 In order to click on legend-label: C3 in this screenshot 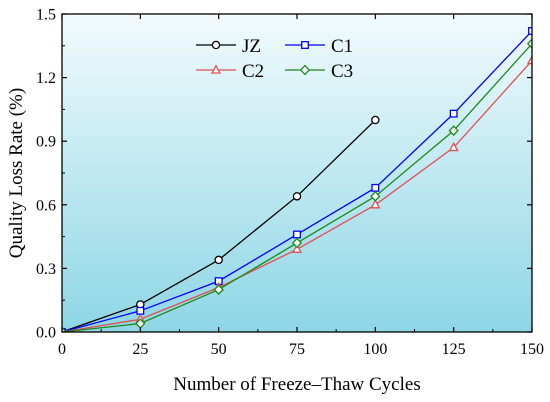, I will do `click(342, 71)`.